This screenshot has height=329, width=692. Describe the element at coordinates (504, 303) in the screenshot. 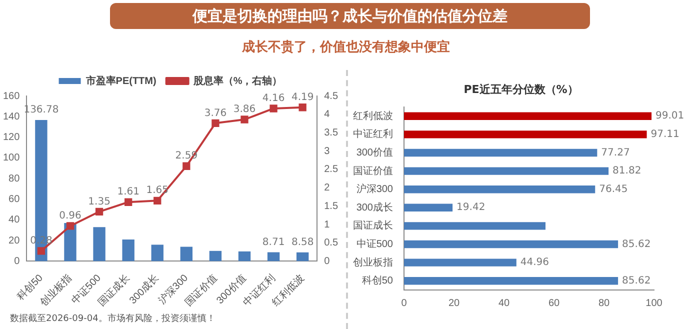

I see `x-tick-label: 40` at that location.